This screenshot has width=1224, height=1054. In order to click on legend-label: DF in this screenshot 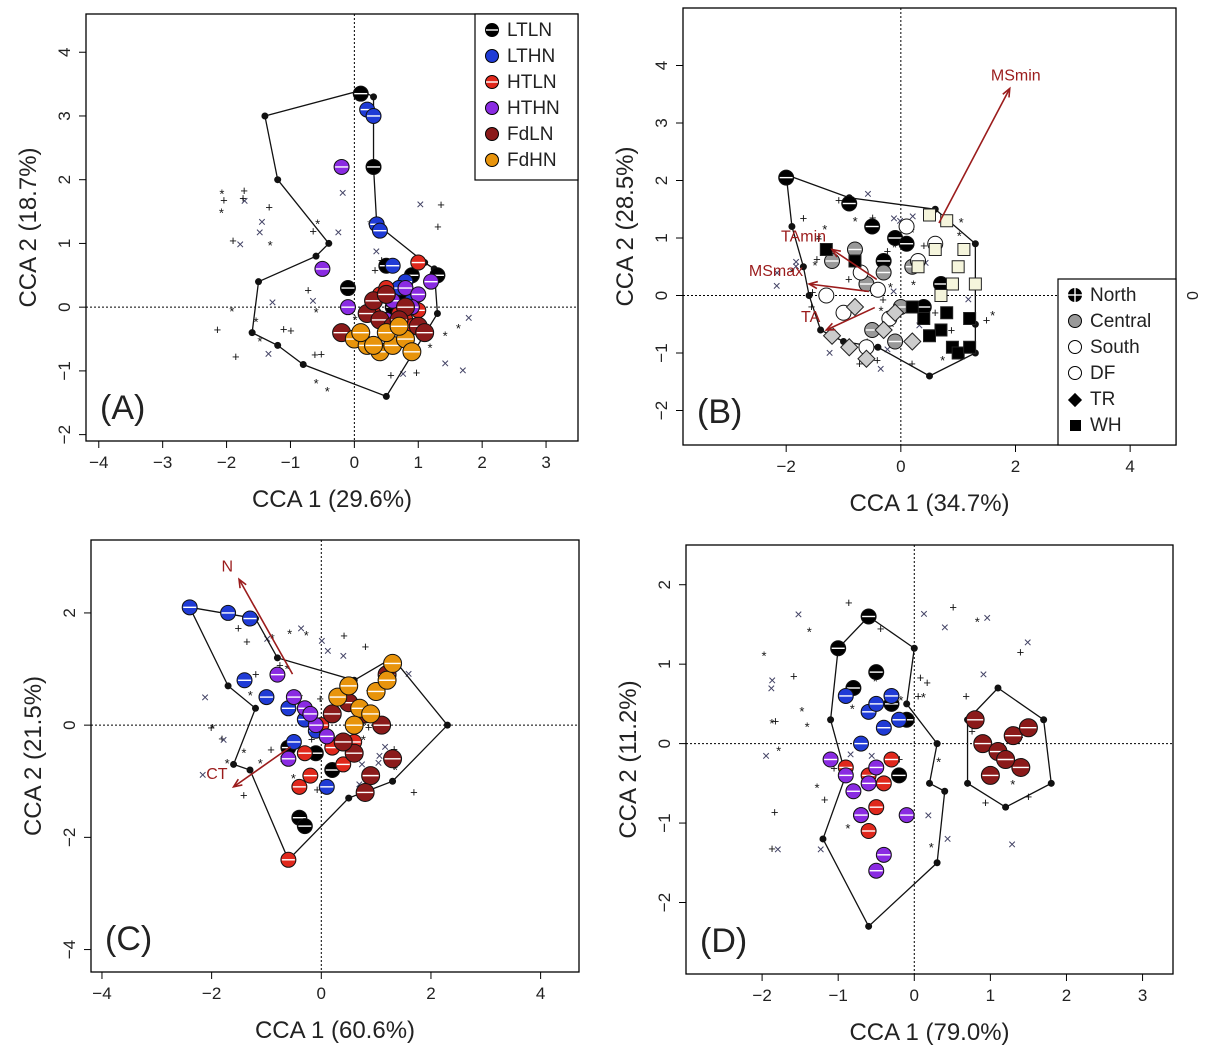, I will do `click(1102, 373)`.